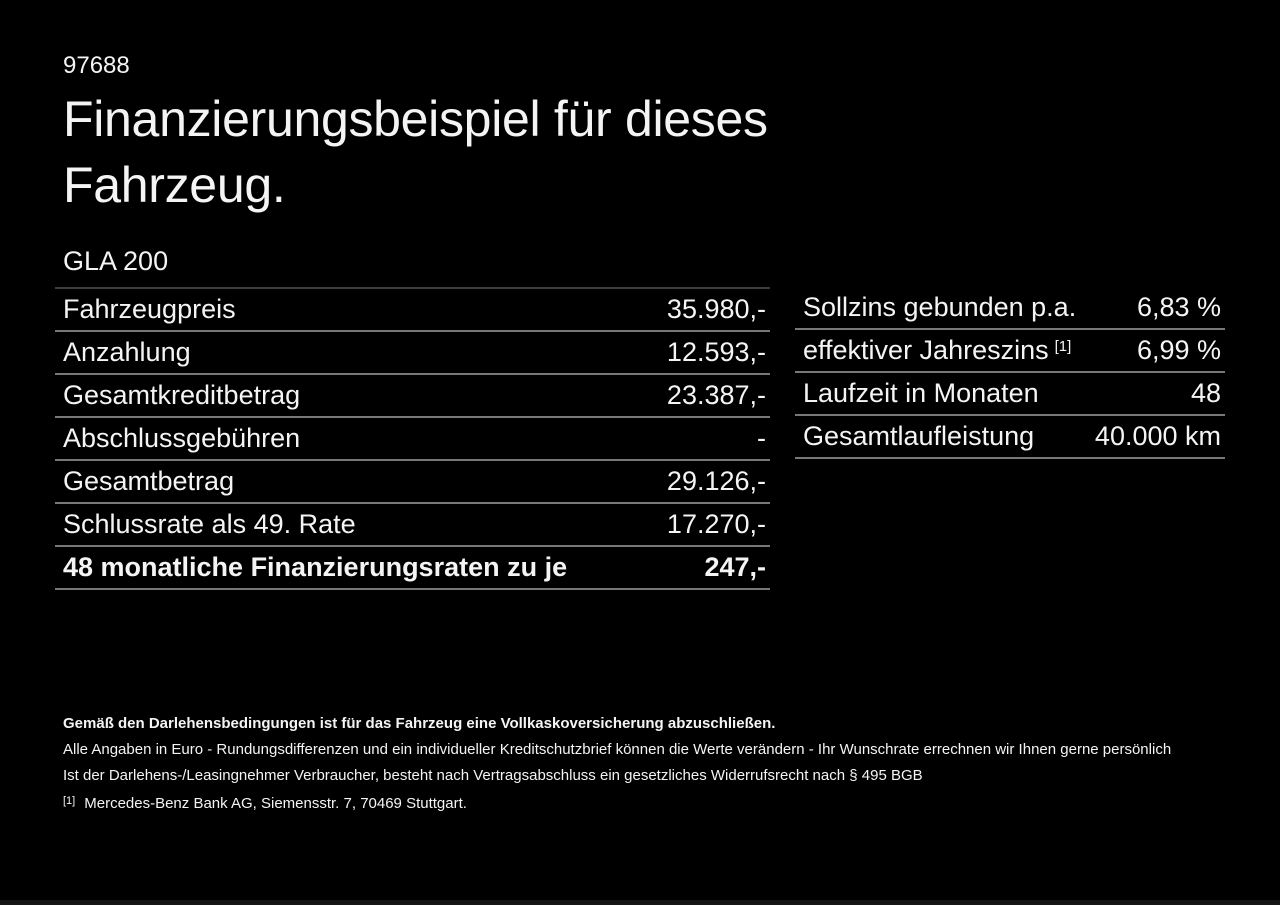  I want to click on footnote-ref-icon: [1], so click(1063, 346).